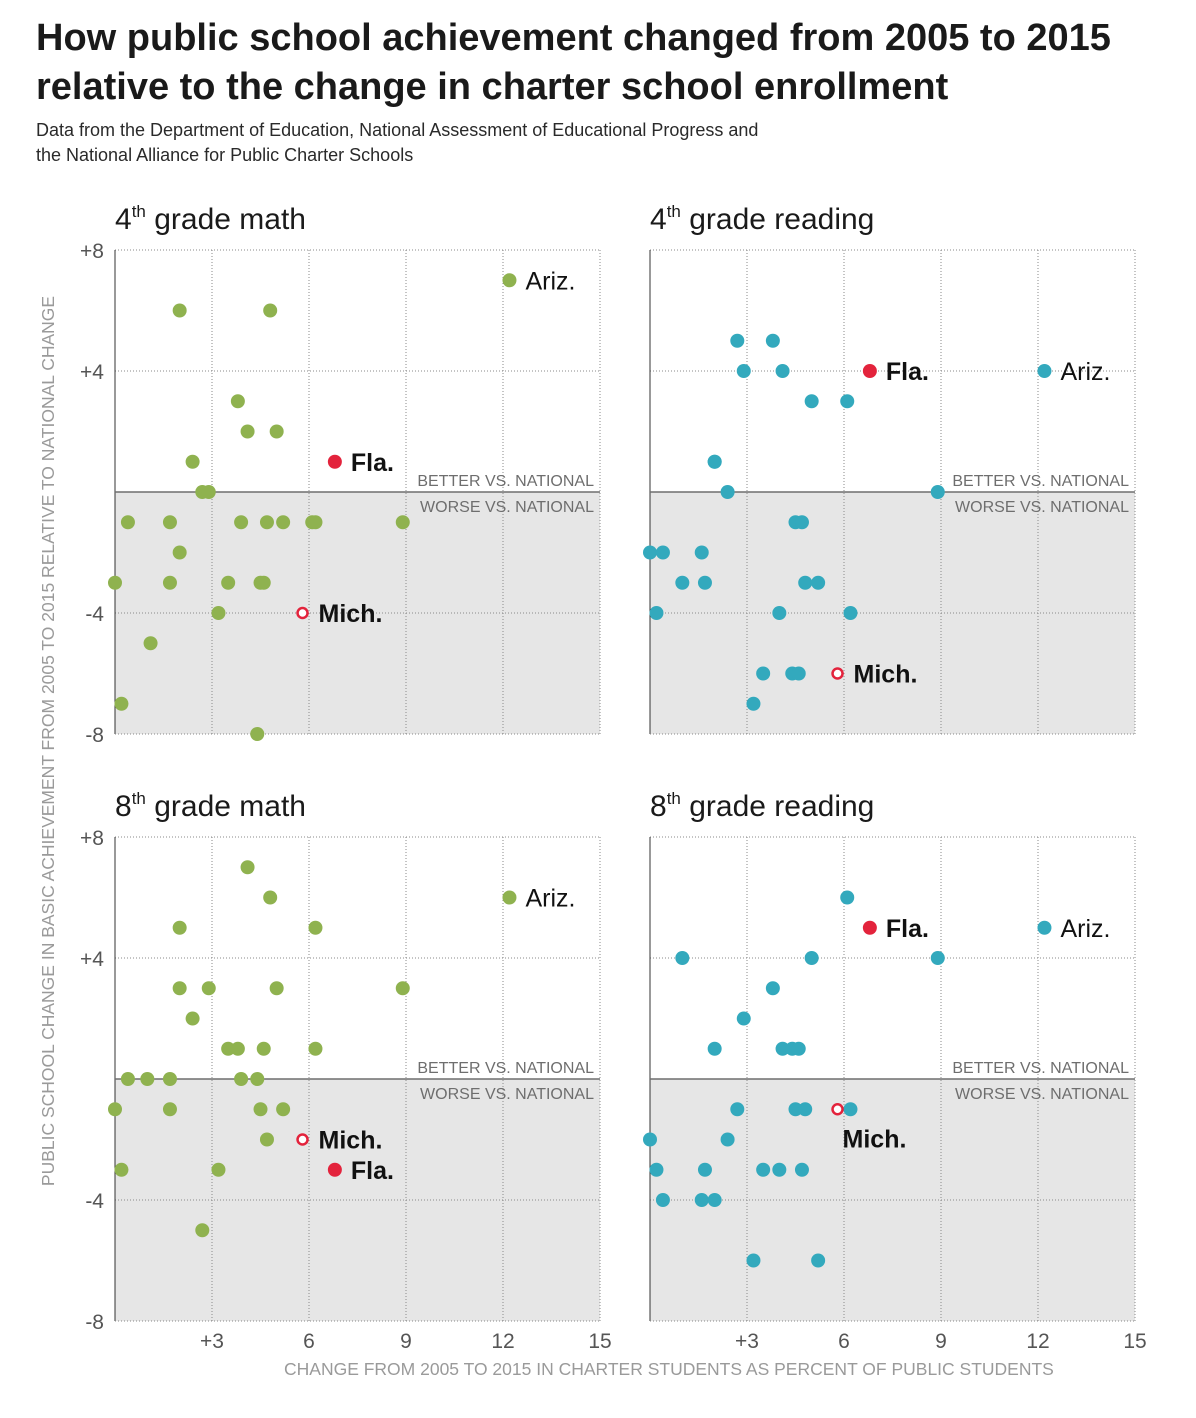  Describe the element at coordinates (747, 1341) in the screenshot. I see `x-tick-label: +3` at that location.